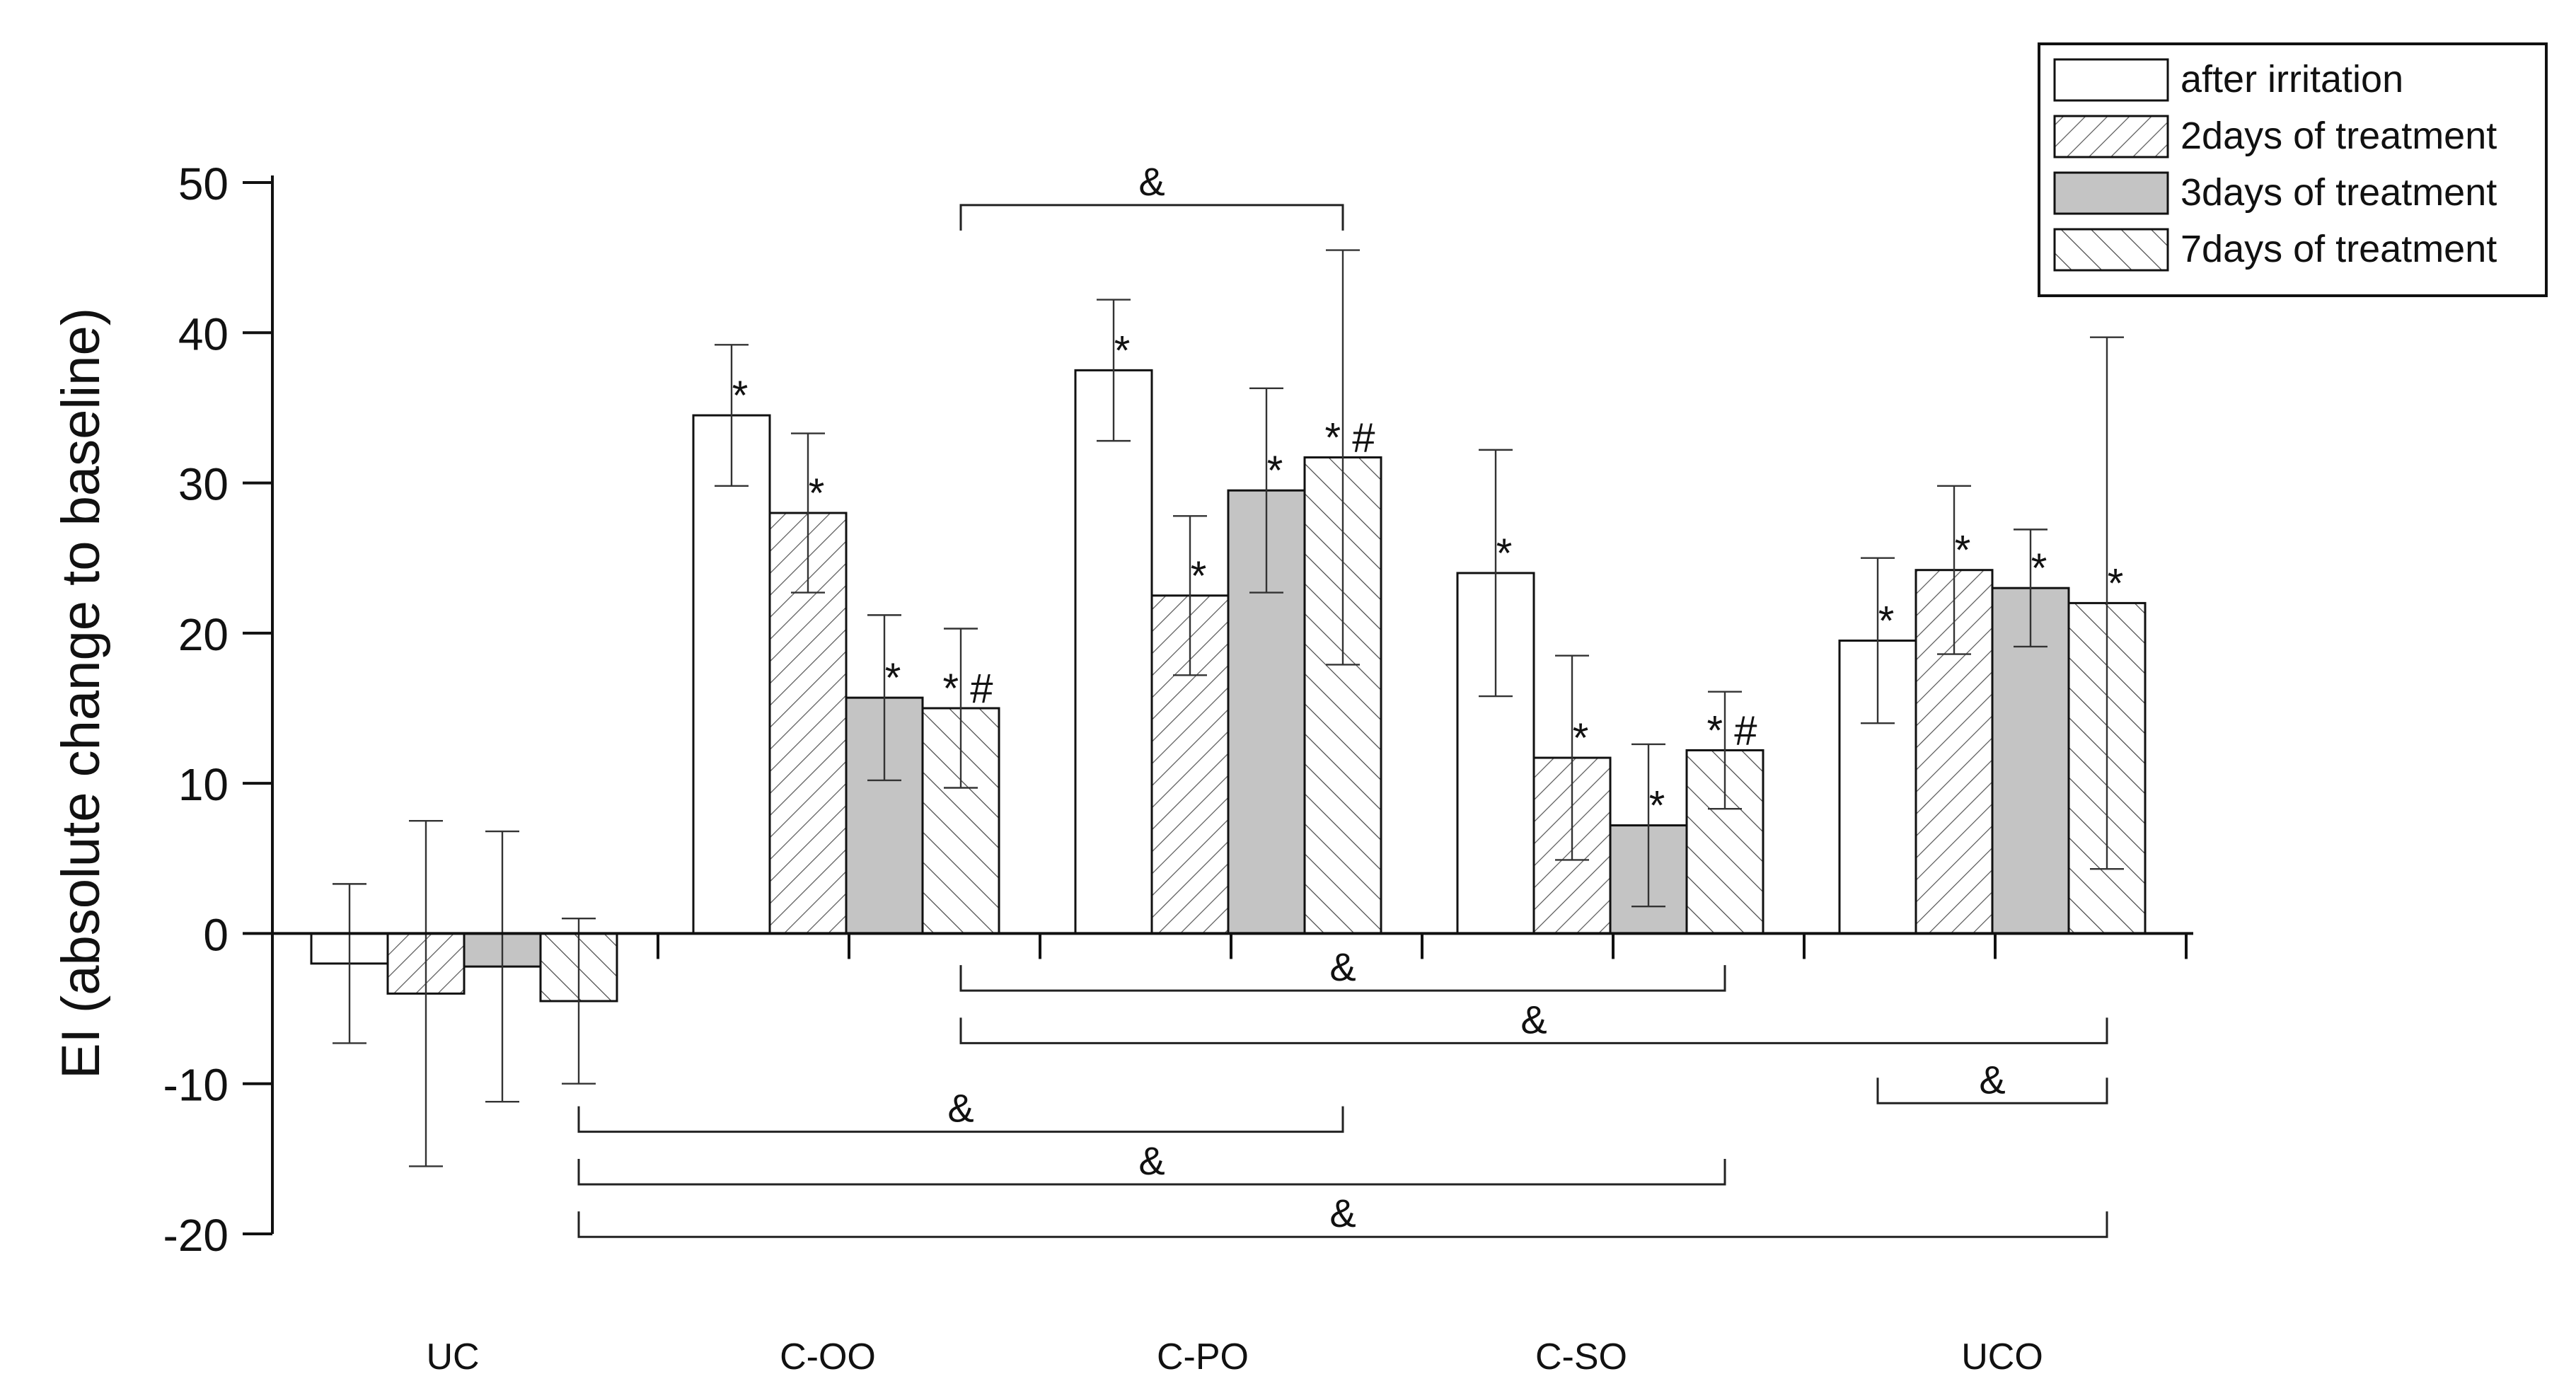  What do you see at coordinates (452, 1357) in the screenshot?
I see `x-category-label-uc: UC` at bounding box center [452, 1357].